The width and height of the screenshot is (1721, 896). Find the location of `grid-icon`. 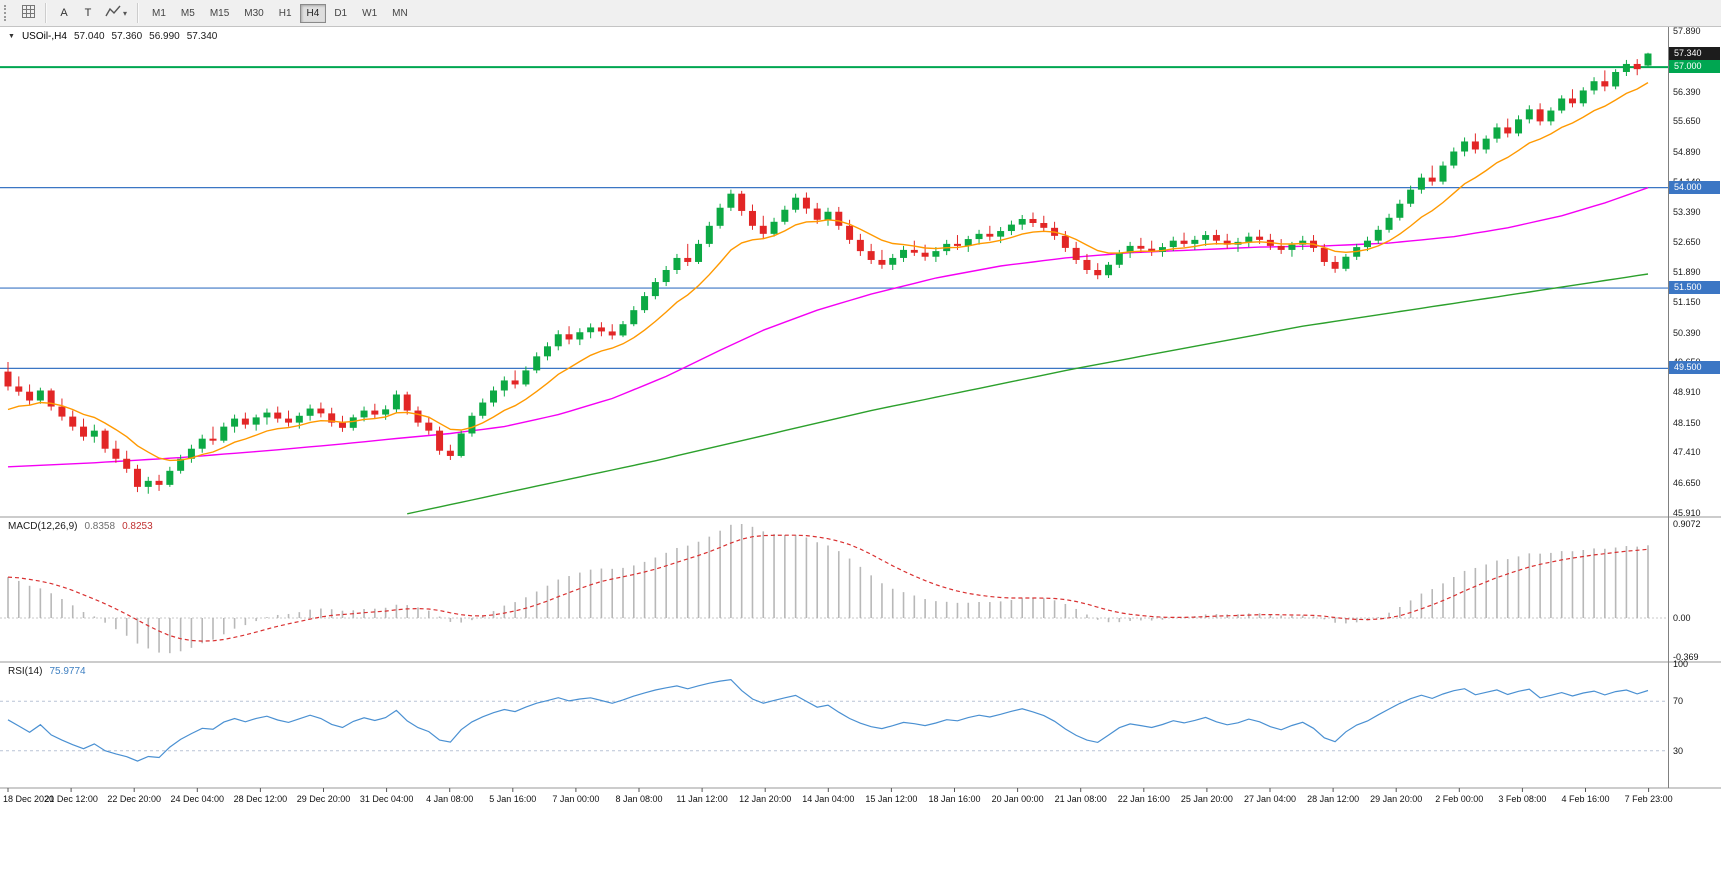

grid-icon is located at coordinates (28, 13).